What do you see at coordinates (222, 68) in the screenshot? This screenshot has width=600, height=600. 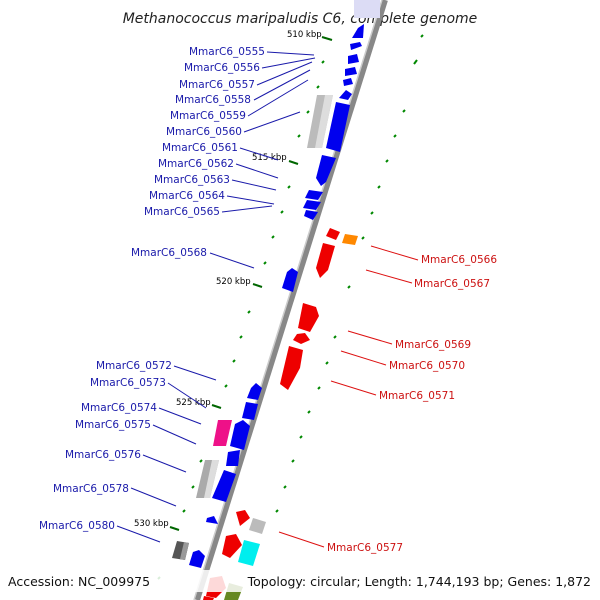 I see `gene-label-0556: MmarC6_0556` at bounding box center [222, 68].